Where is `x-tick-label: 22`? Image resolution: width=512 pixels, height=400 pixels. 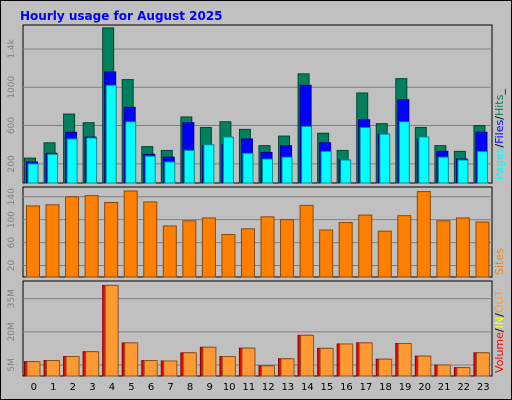
x-tick-label: 22 is located at coordinates (463, 387).